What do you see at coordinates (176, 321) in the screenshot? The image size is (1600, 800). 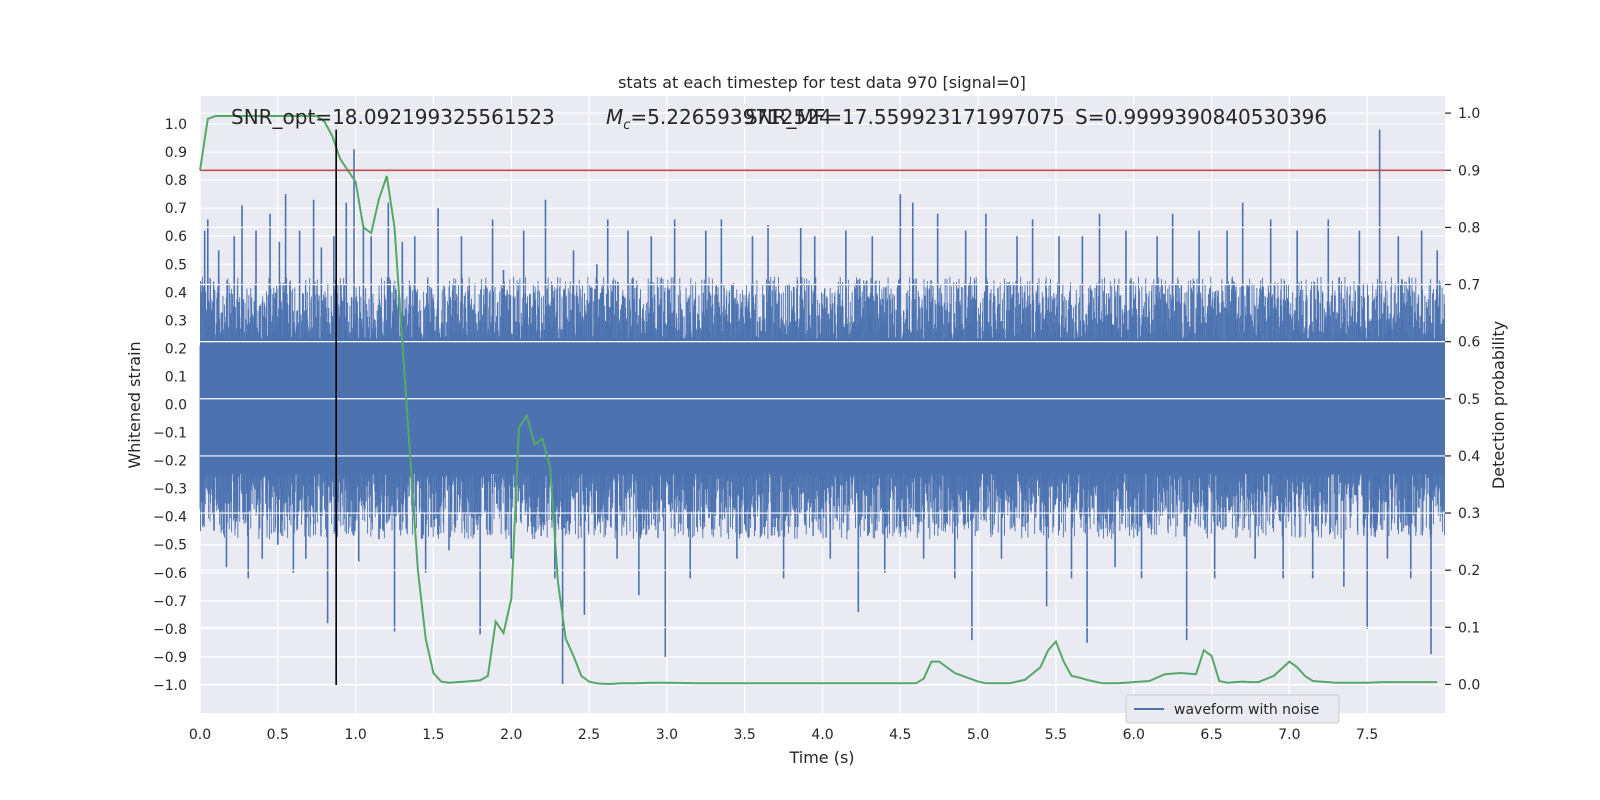 I see `y-tick-label: 0.3` at bounding box center [176, 321].